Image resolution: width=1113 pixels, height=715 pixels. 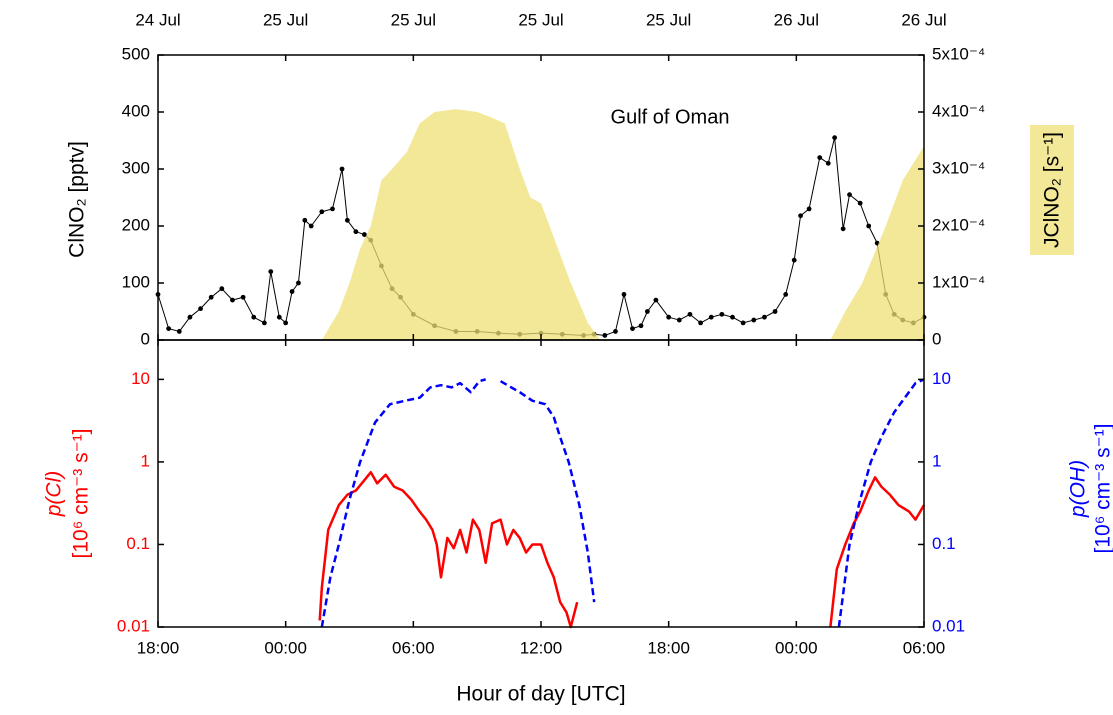 What do you see at coordinates (958, 281) in the screenshot?
I see `y-tick-label: 1x10⁻⁴` at bounding box center [958, 281].